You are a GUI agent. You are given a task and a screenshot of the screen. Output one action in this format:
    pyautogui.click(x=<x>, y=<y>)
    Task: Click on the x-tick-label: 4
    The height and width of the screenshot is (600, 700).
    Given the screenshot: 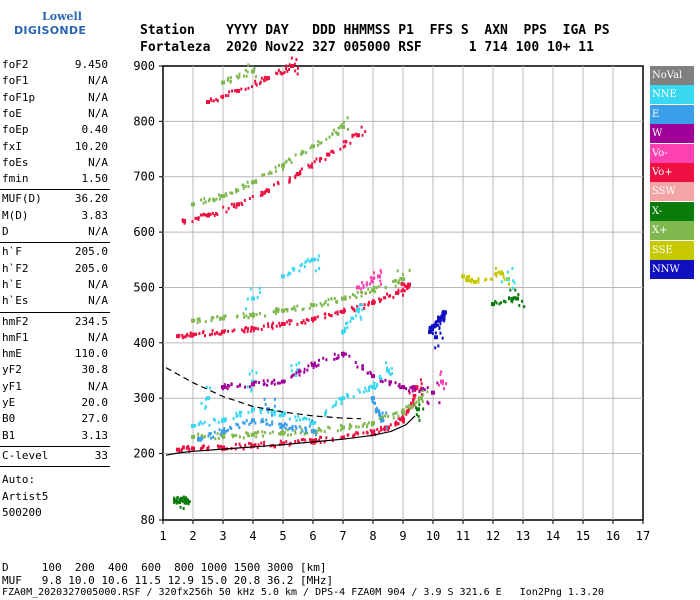 What is the action you would take?
    pyautogui.click(x=252, y=536)
    